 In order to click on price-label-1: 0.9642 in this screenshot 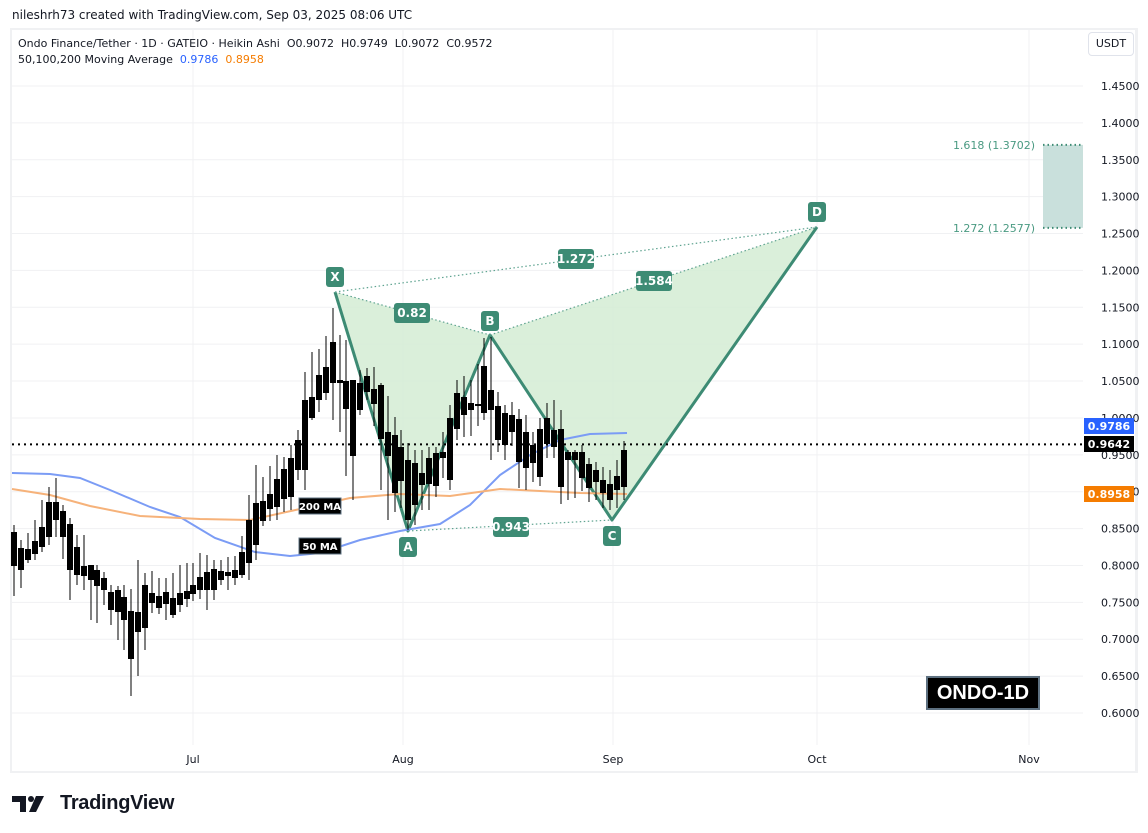, I will do `click(1109, 444)`.